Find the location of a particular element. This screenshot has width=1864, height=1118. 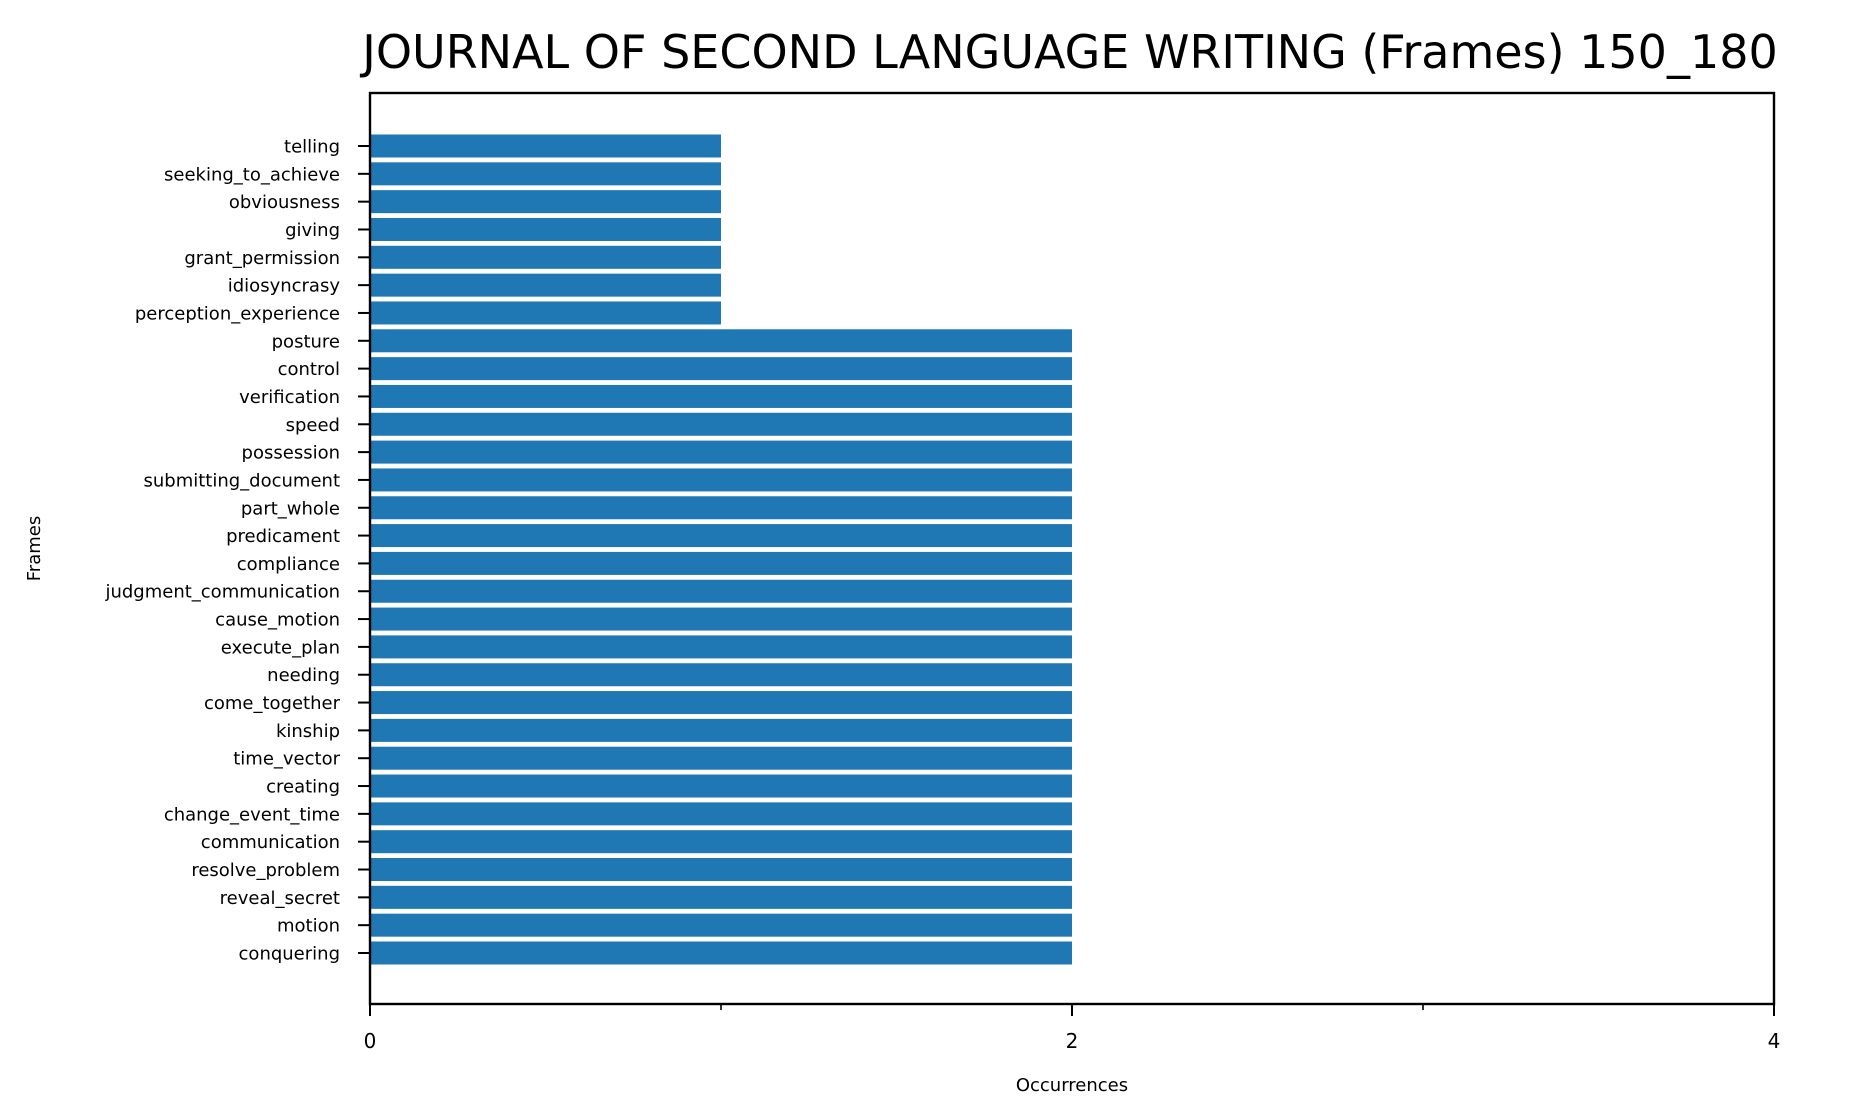

y-axis-label: Frames is located at coordinates (34, 548).